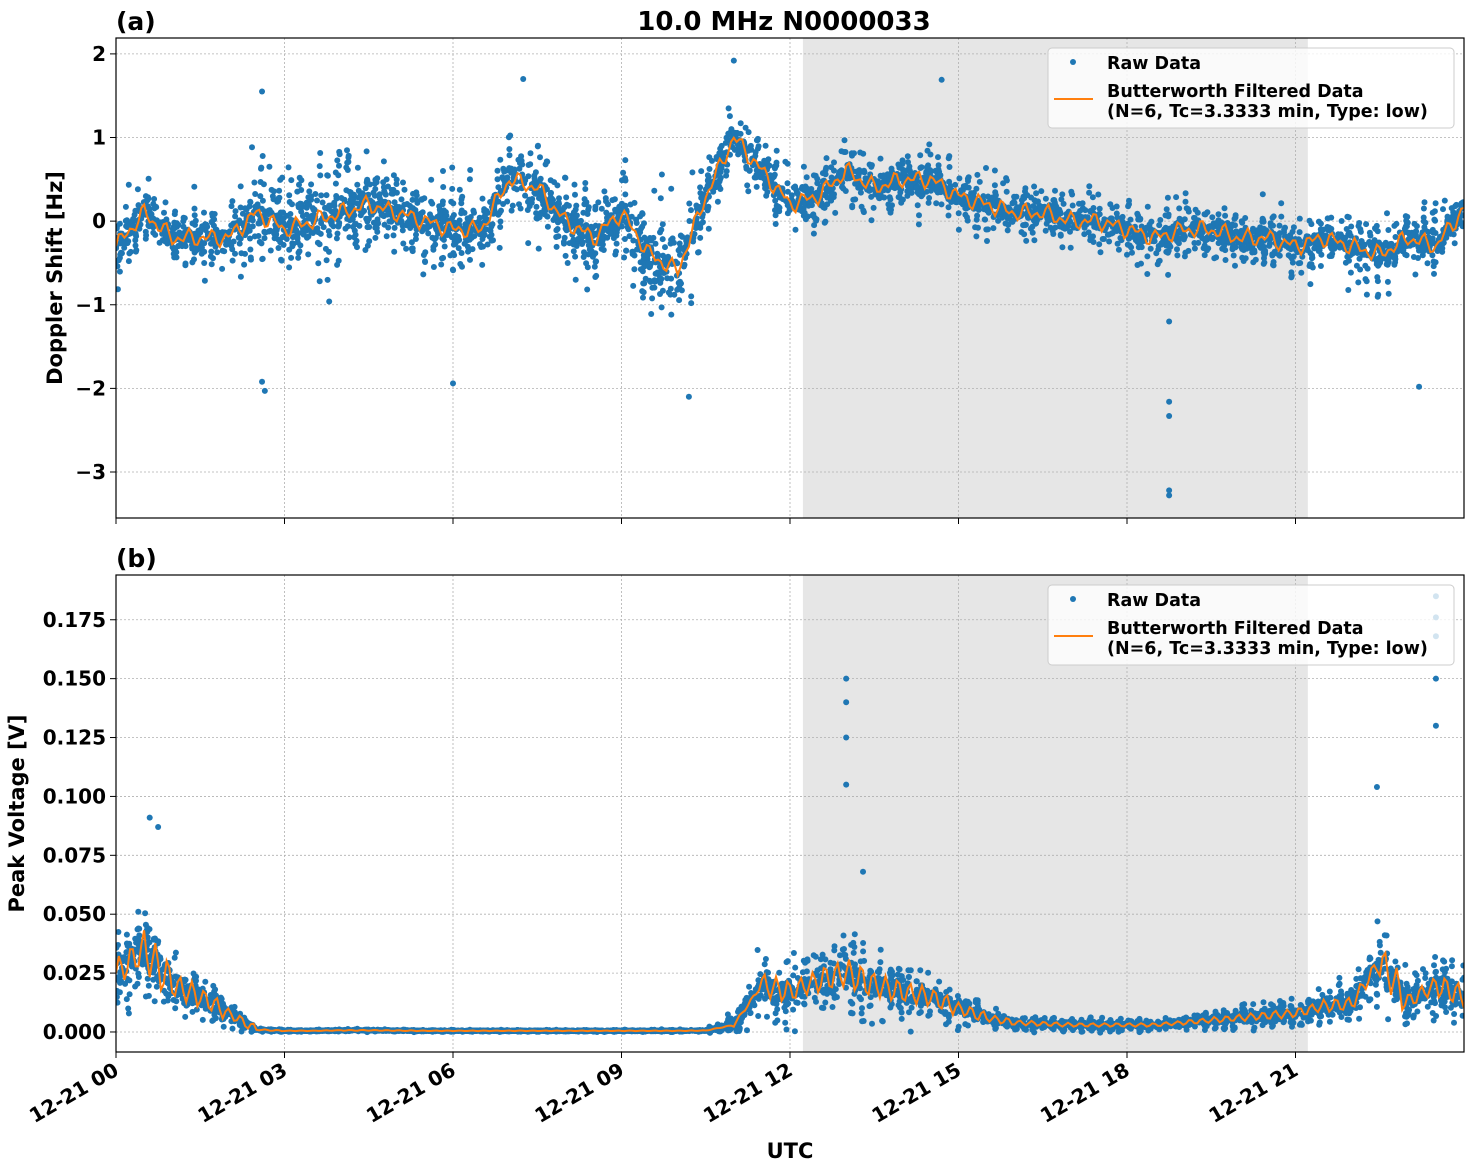 Image resolution: width=1472 pixels, height=1176 pixels. What do you see at coordinates (1073, 62) in the screenshot?
I see `legend-raw-marker` at bounding box center [1073, 62].